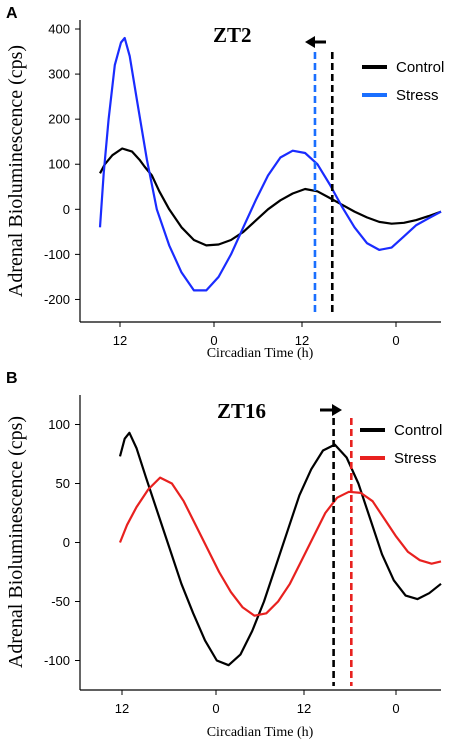 This screenshot has height=745, width=461. I want to click on panel-a-title: ZT2, so click(232, 35).